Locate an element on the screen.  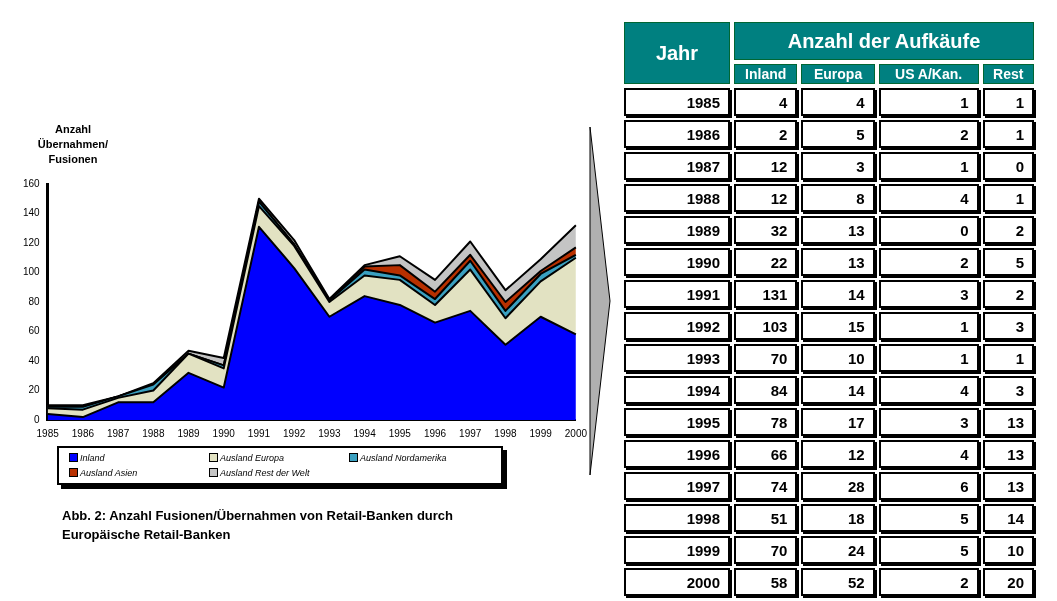
y-tick-label: 1993 is located at coordinates (677, 358).